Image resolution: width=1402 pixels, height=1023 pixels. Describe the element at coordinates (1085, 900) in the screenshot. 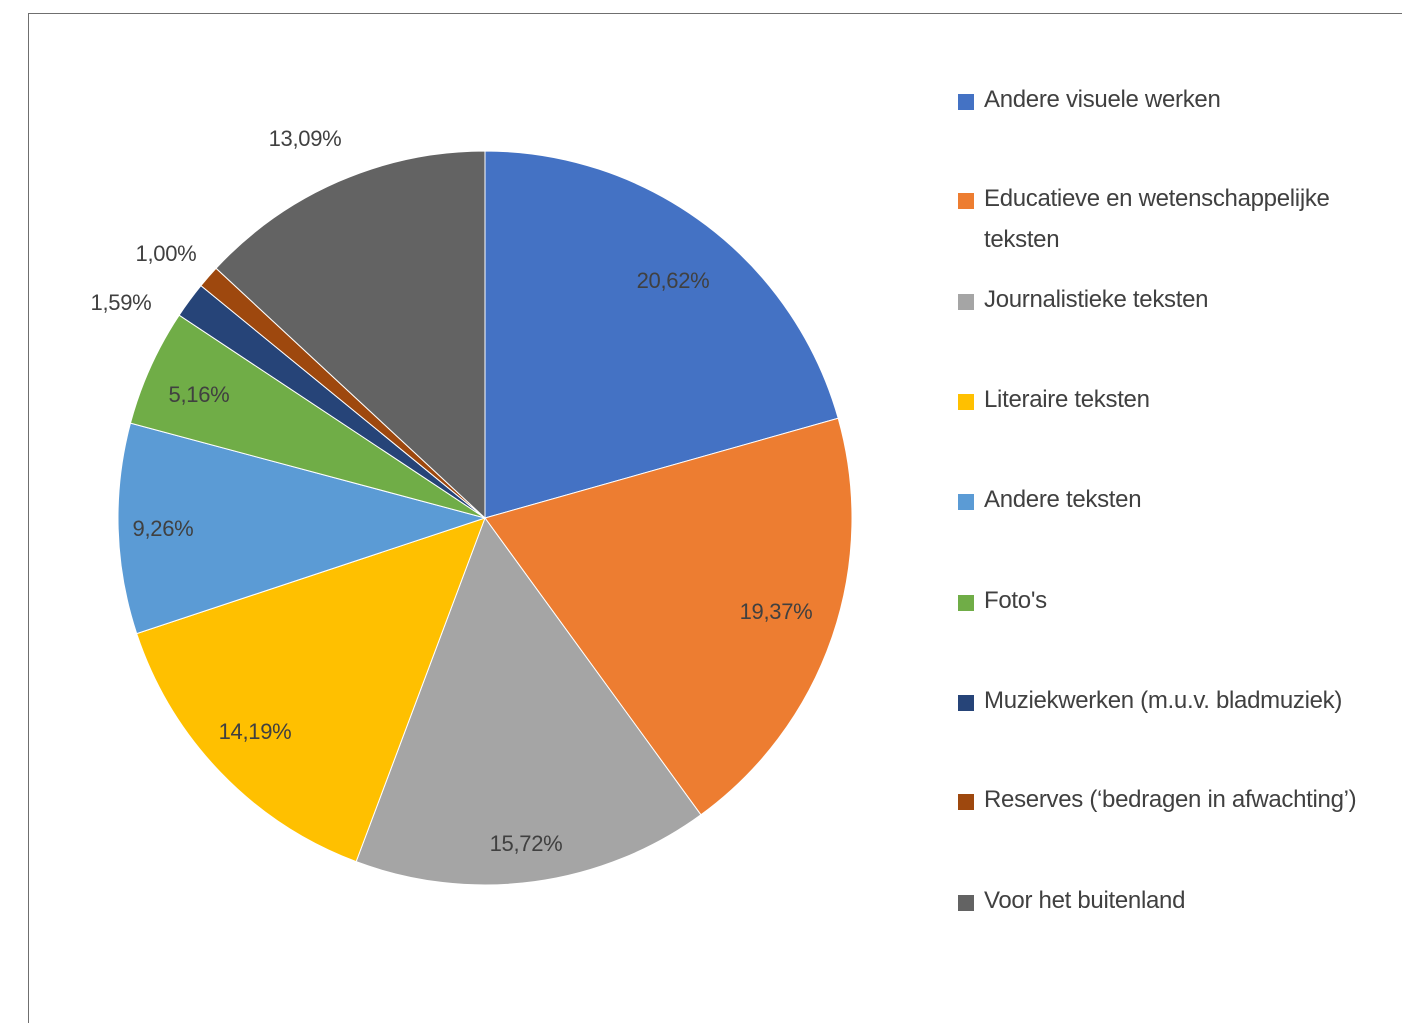

I see `legend-label: Voor het buitenland` at that location.